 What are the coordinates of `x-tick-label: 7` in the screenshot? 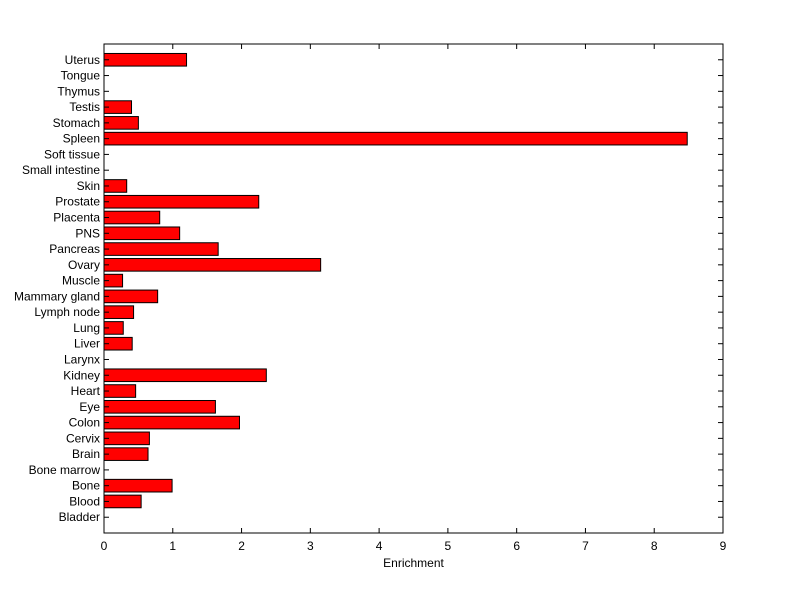 It's located at (585, 546).